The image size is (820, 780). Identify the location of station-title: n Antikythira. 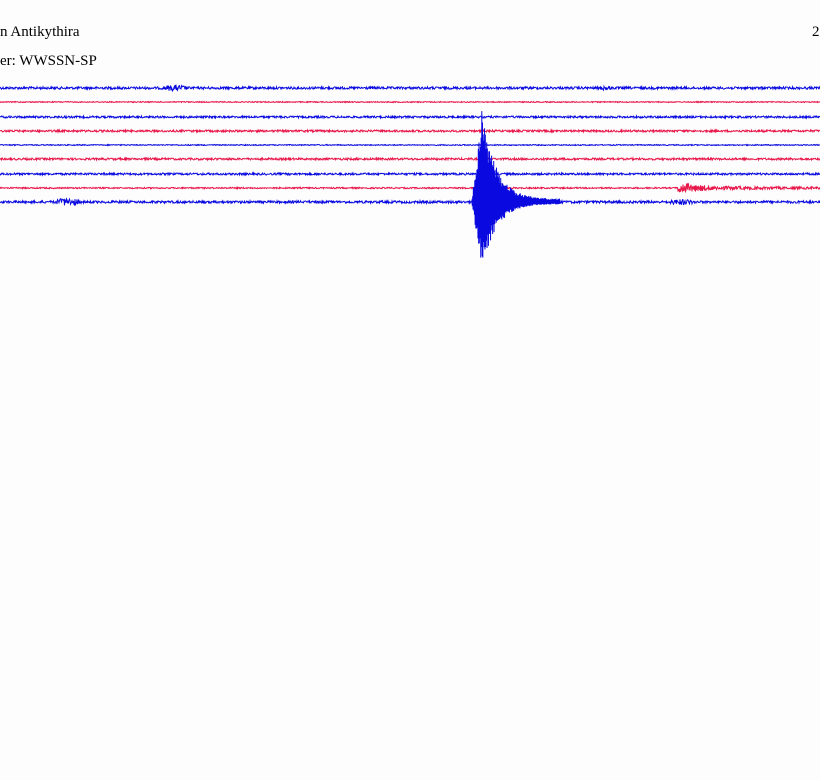
(40, 32).